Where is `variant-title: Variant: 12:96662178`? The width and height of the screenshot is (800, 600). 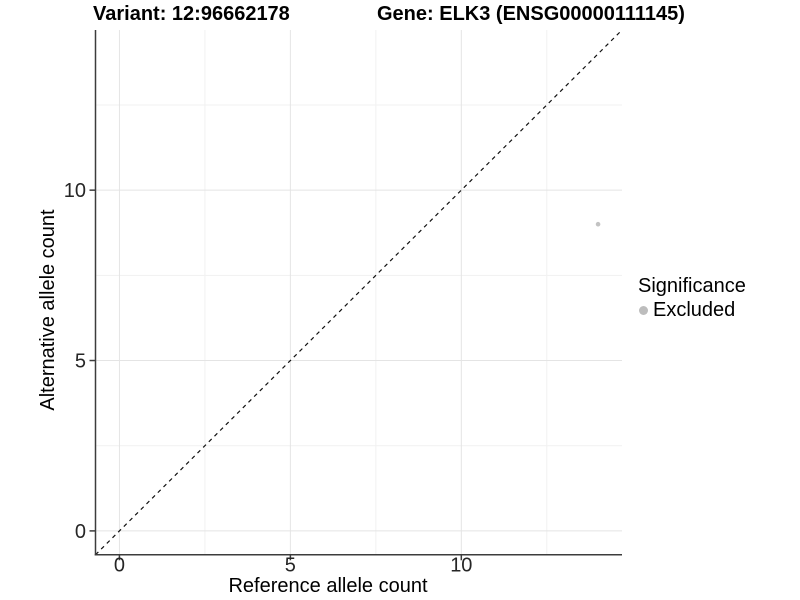 variant-title: Variant: 12:96662178 is located at coordinates (191, 14).